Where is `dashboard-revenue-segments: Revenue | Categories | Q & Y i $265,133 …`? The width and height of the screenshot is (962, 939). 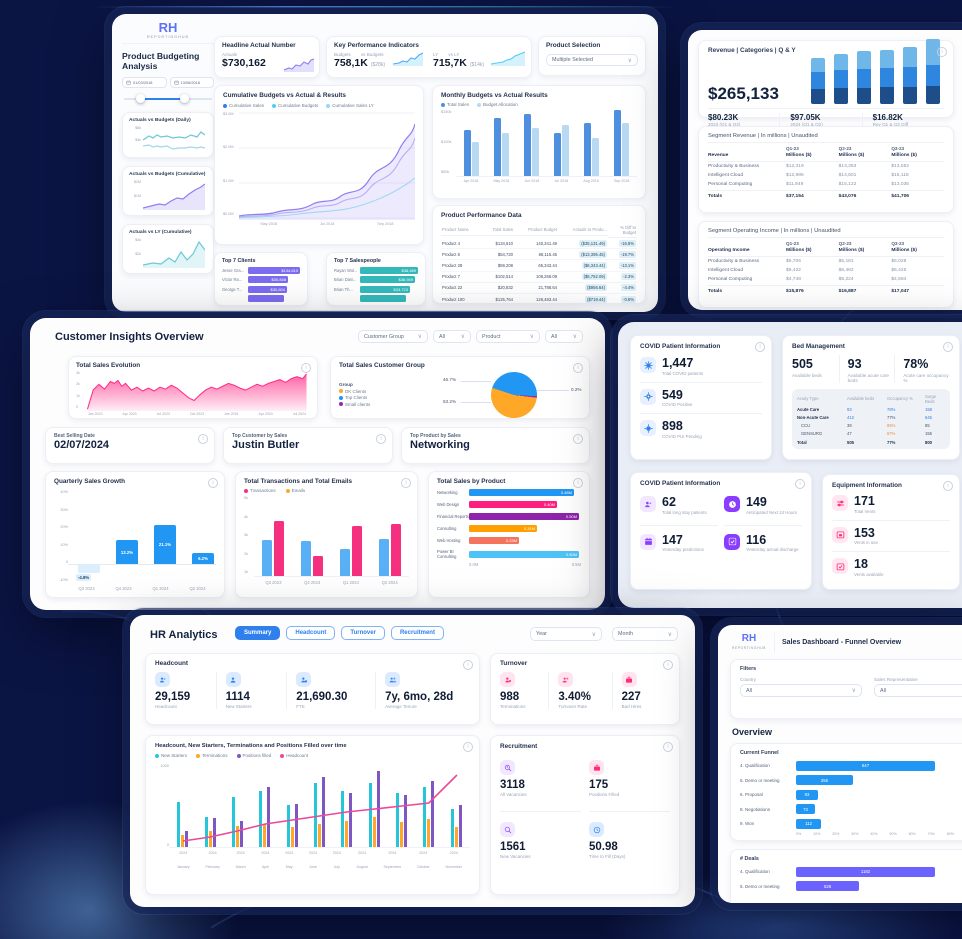 dashboard-revenue-segments: Revenue | Categories | Q & Y i $265,133 … is located at coordinates (825, 170).